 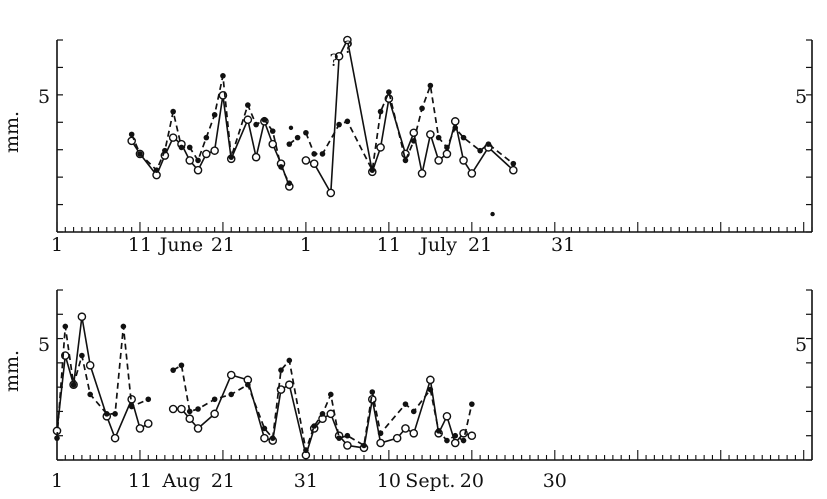 I want to click on dashed-series-line, so click(x=322, y=405).